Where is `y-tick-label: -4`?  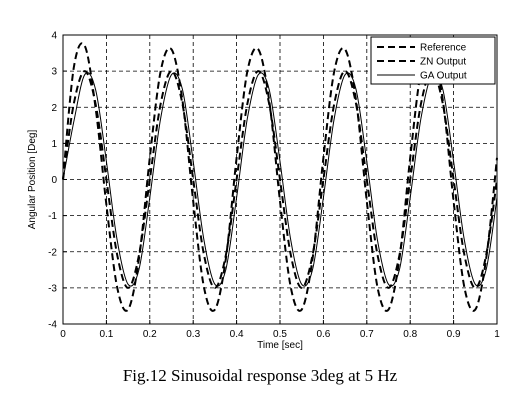
y-tick-label: -4 is located at coordinates (52, 325).